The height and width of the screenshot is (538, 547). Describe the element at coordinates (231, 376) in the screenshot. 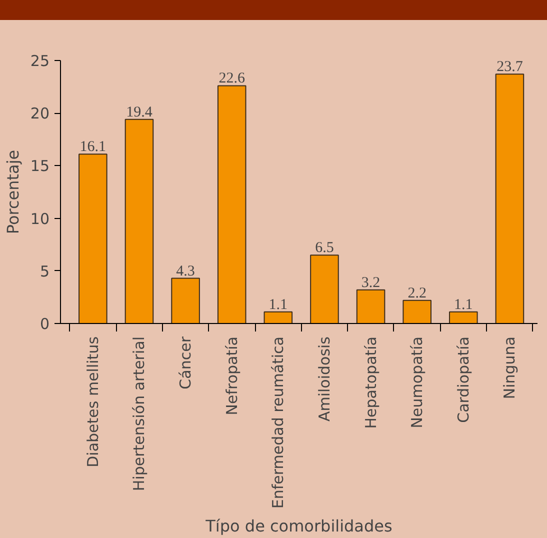

I see `x-tick-label: Nefropatía` at that location.